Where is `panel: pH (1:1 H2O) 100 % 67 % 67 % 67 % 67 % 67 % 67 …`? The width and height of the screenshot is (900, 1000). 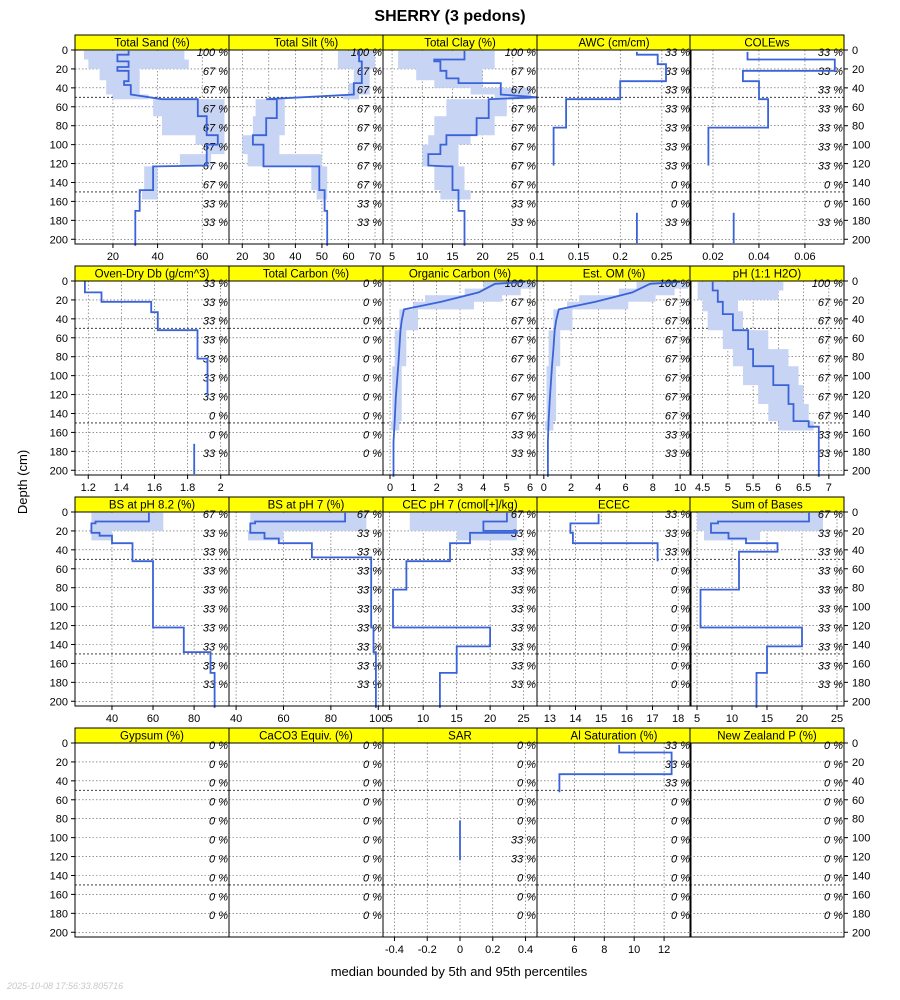
panel: pH (1:1 H2O) 100 % 67 % 67 % 67 % 67 % 67 % 67 … is located at coordinates (779, 379).